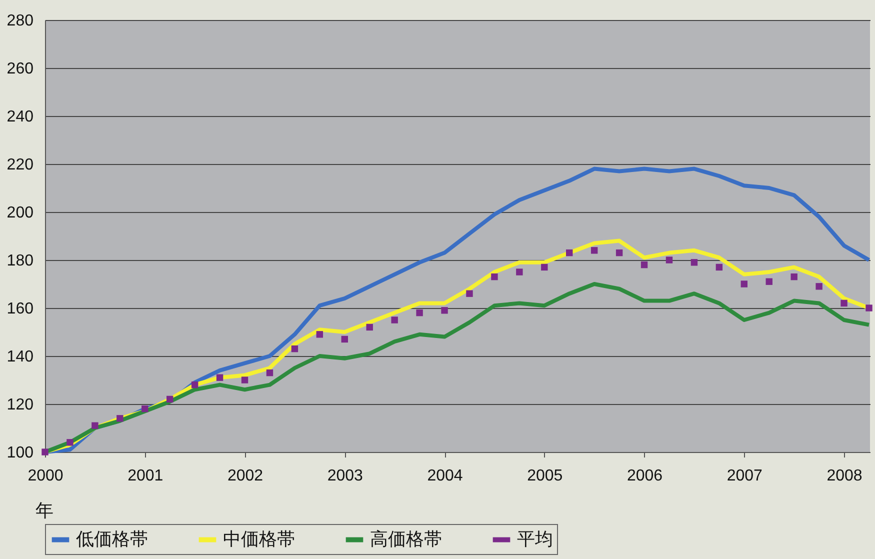 Image resolution: width=875 pixels, height=559 pixels. Describe the element at coordinates (112, 538) in the screenshot. I see `legend-label: 低価格帯` at that location.